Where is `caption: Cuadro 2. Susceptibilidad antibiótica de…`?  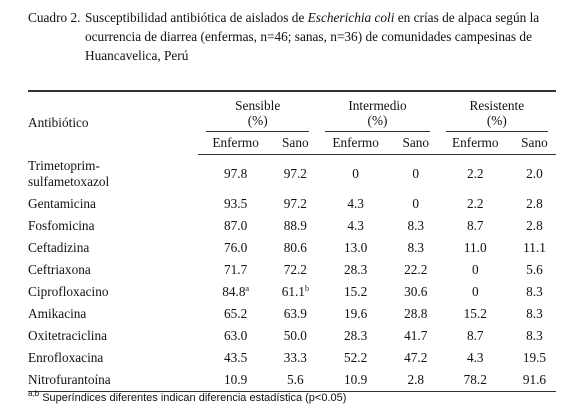 caption: Cuadro 2. Susceptibilidad antibiótica de… is located at coordinates (292, 36).